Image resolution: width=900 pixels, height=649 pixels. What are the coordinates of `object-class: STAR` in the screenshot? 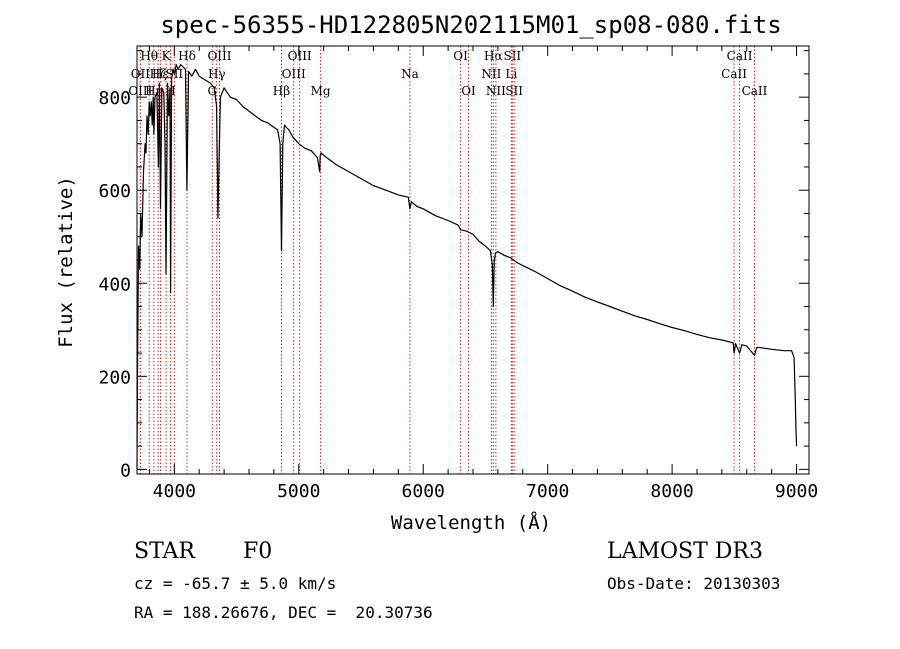 It's located at (164, 551).